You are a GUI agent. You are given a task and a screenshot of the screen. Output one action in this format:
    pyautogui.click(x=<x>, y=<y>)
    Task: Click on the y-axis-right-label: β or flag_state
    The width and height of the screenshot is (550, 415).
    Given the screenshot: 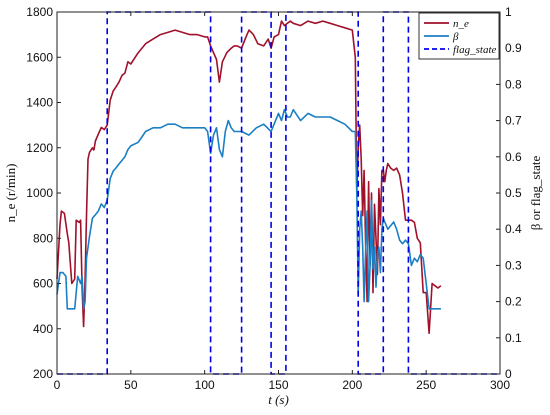 What is the action you would take?
    pyautogui.click(x=535, y=193)
    